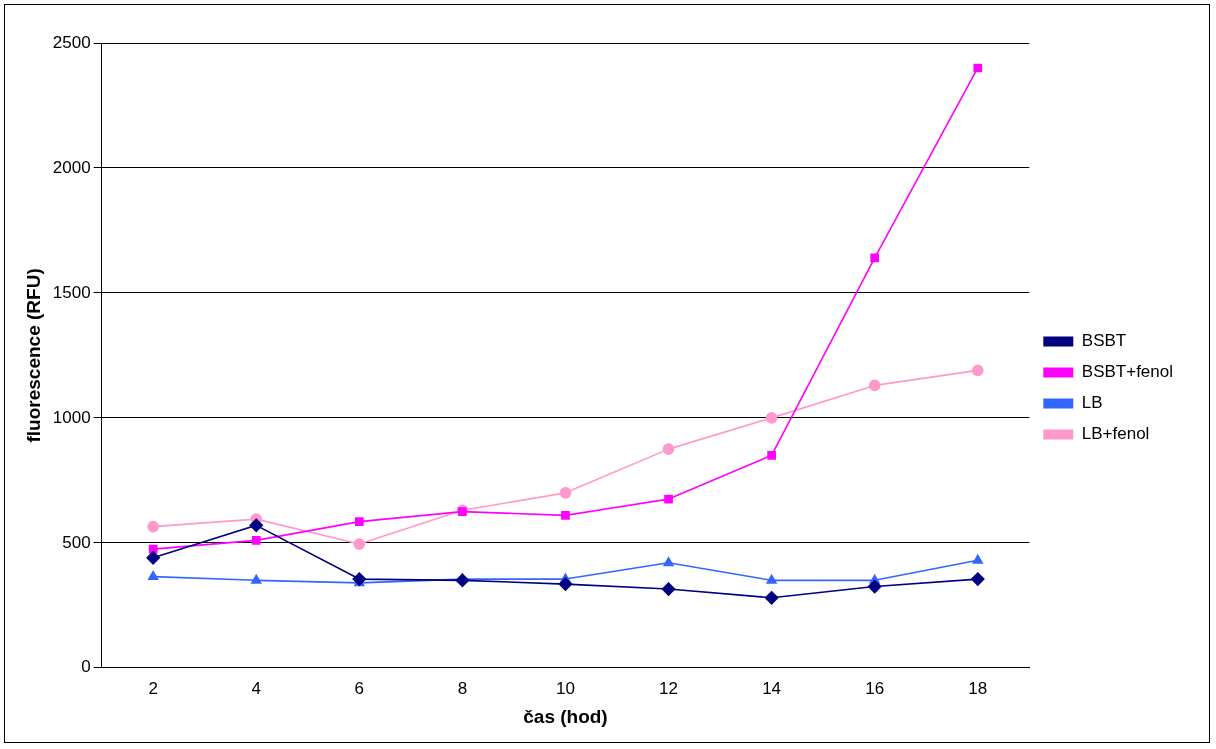  I want to click on y-tick-label: 1500, so click(71, 292).